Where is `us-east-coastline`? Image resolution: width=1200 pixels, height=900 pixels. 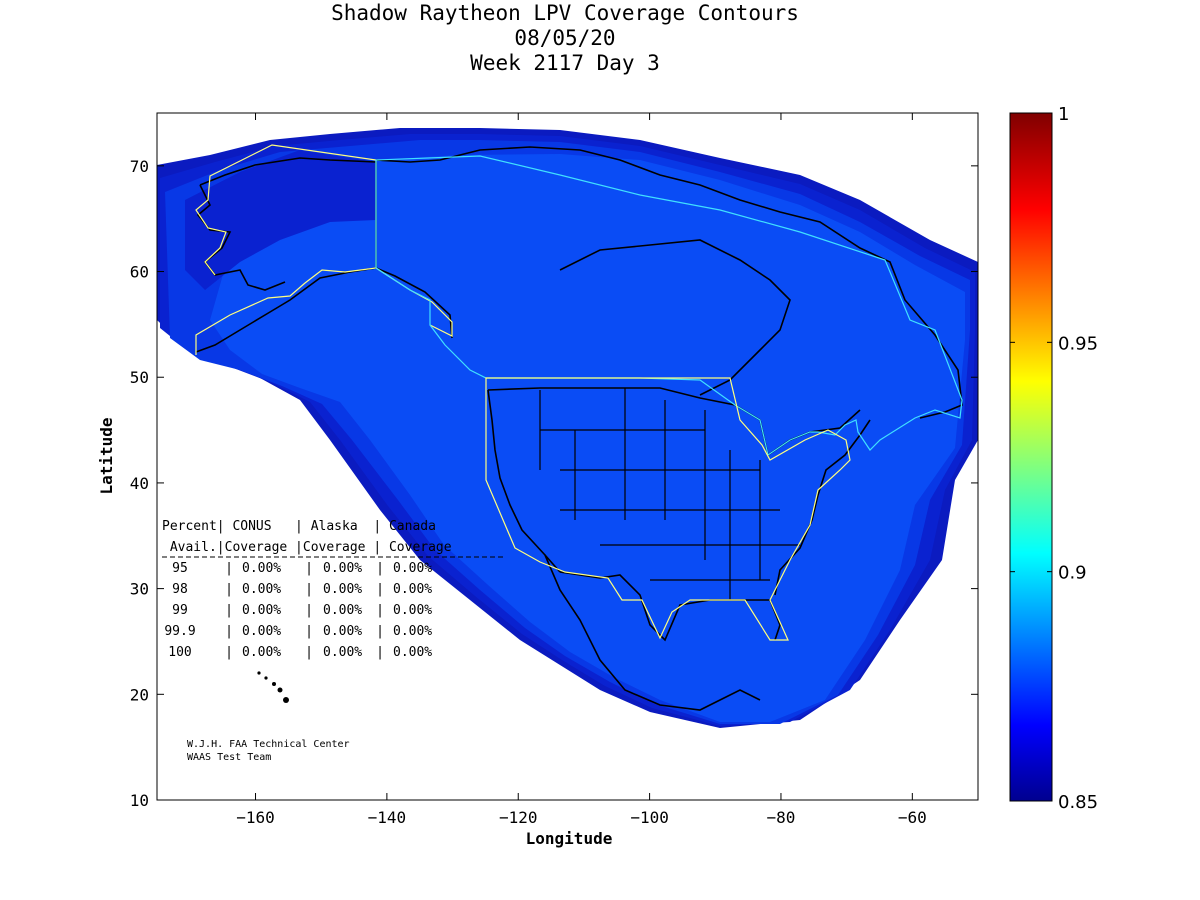 us-east-coastline is located at coordinates (822, 507).